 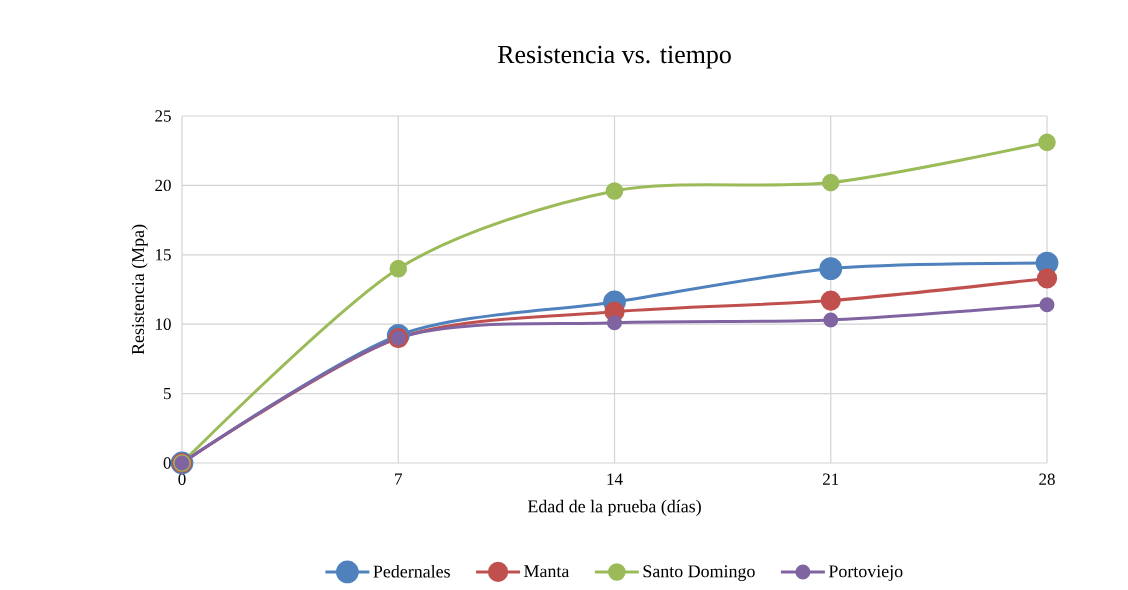 I want to click on y-tick-label: 5, so click(x=167, y=393).